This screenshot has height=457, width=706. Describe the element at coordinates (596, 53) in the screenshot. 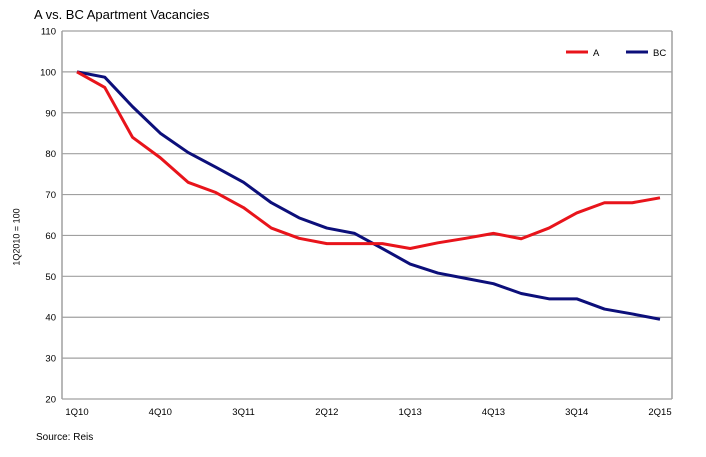

I see `legend-label-a: A` at that location.